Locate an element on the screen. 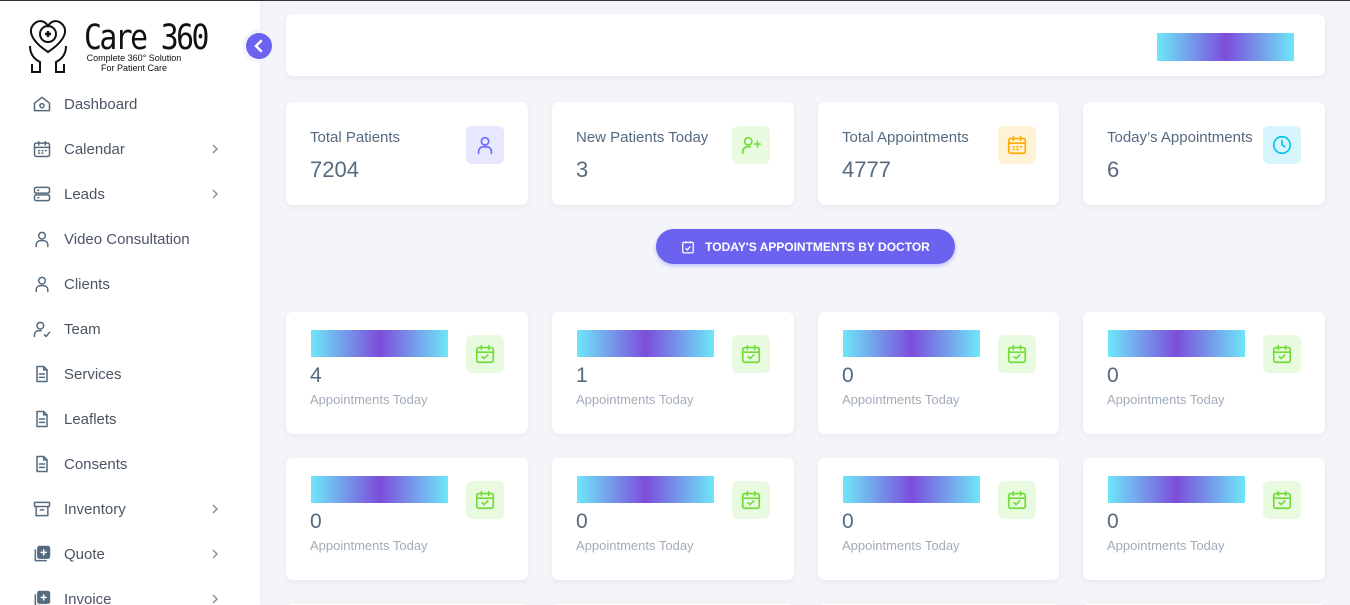 This screenshot has width=1350, height=605. nav-label: Dashboard is located at coordinates (101, 104).